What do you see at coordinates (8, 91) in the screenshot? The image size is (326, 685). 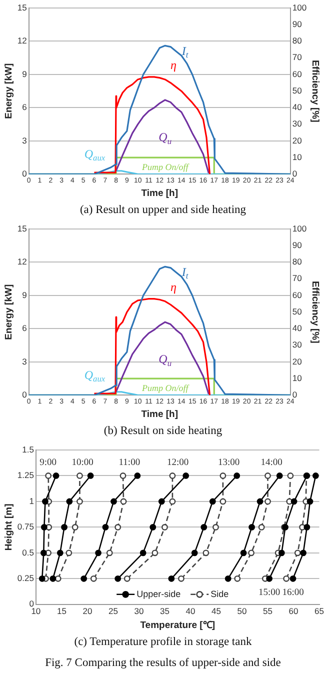 I see `y-axis-title: Energy [kW]` at bounding box center [8, 91].